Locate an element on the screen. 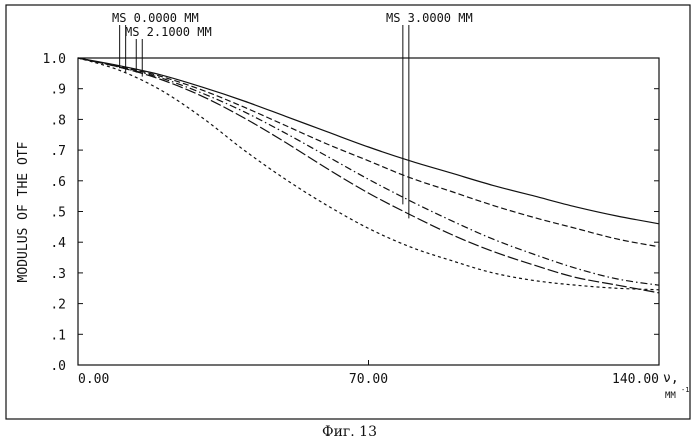  annotation-label-ms-0.0000: MS 0.0000 MM is located at coordinates (155, 18).